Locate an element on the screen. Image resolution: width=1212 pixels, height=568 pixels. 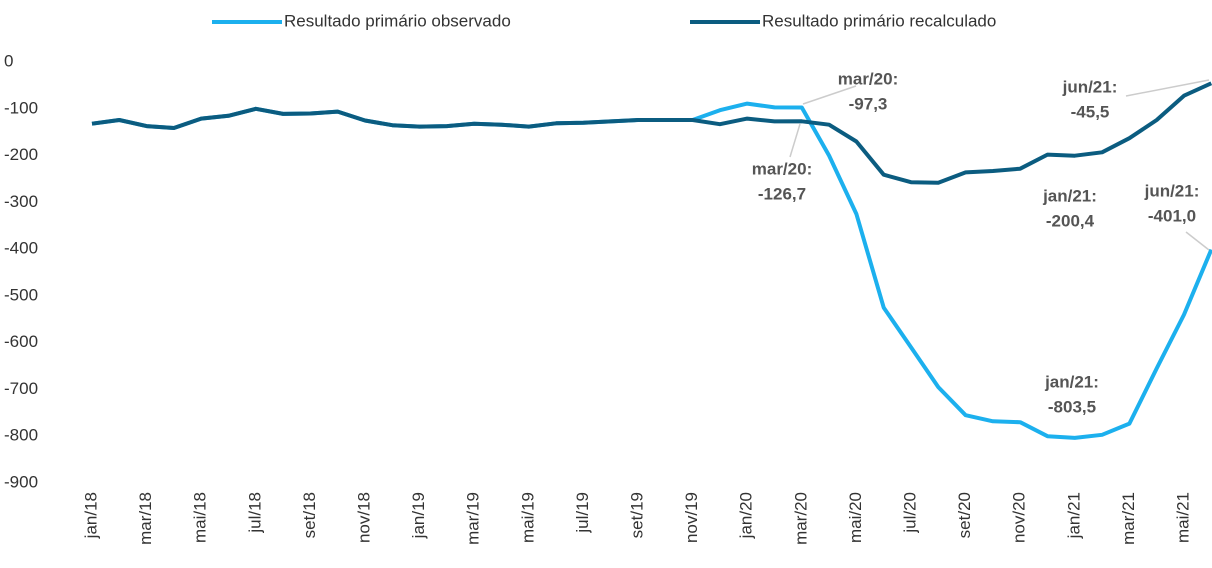
x-tick-label: nov/18 is located at coordinates (363, 517).